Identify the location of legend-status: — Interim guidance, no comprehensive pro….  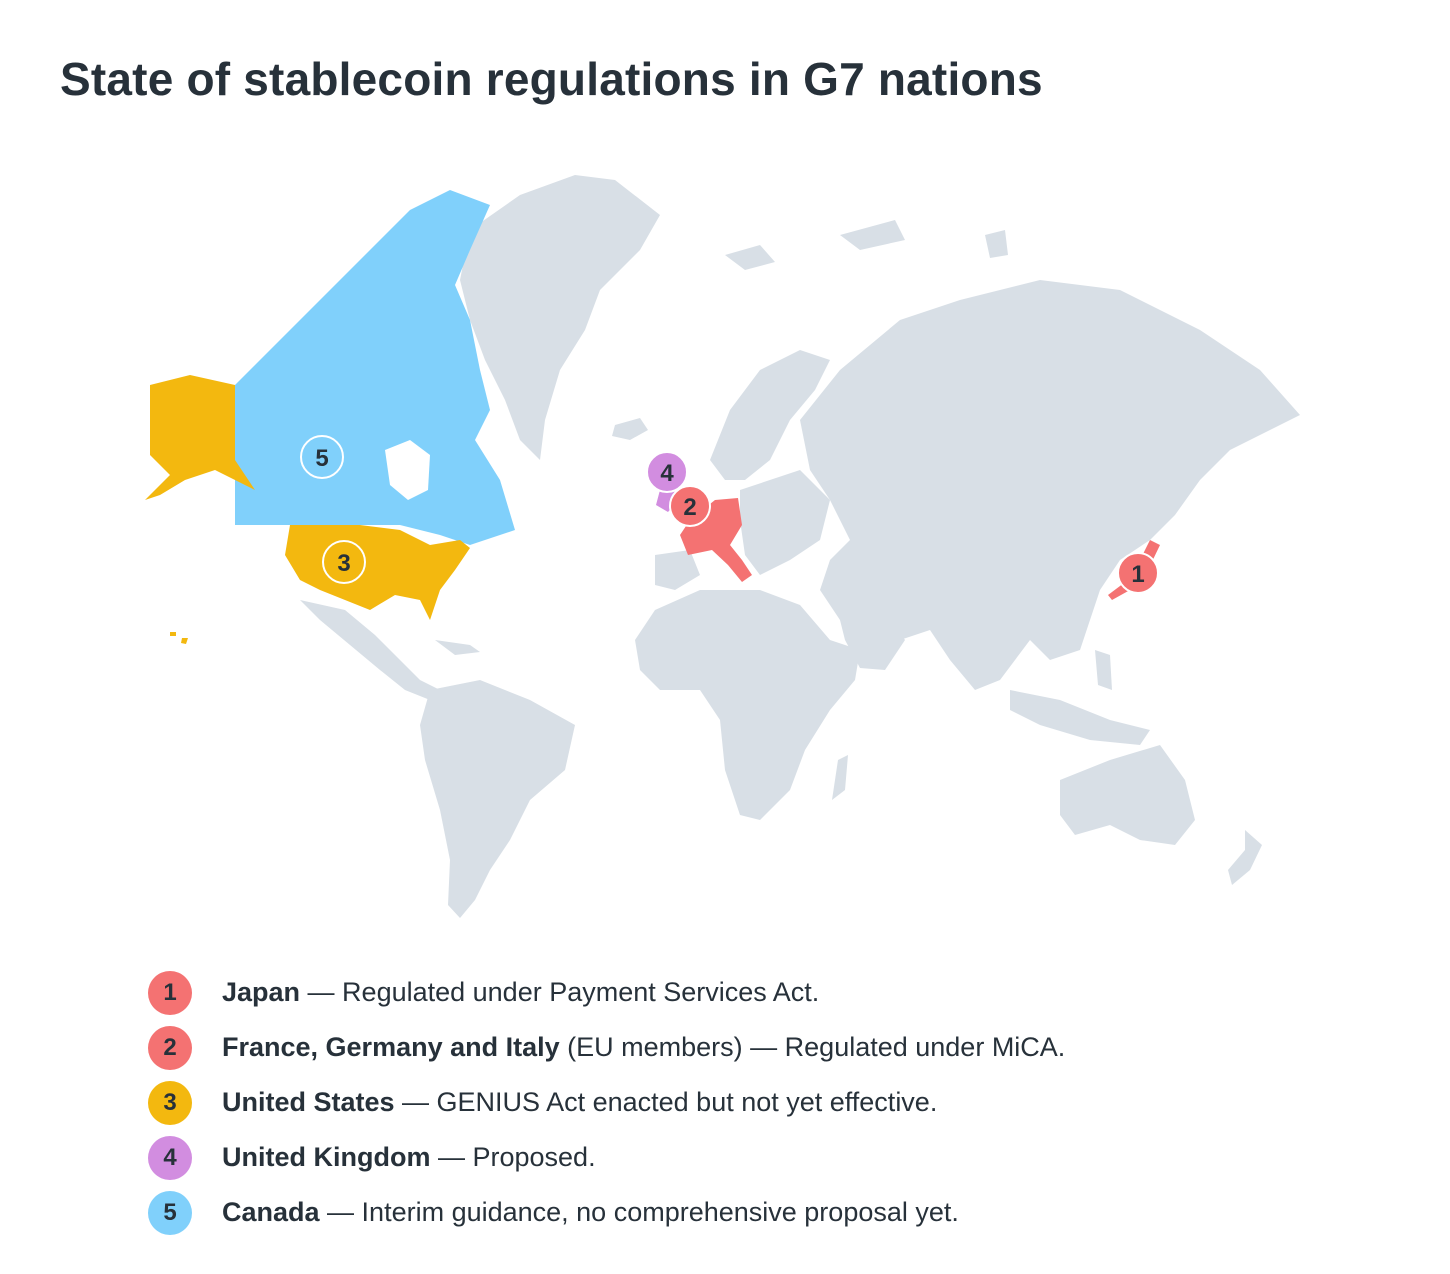
(639, 1212).